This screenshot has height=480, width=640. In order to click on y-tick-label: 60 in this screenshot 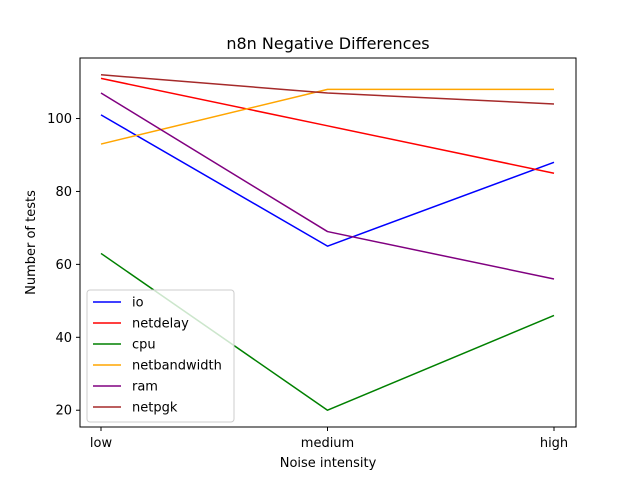, I will do `click(63, 265)`.